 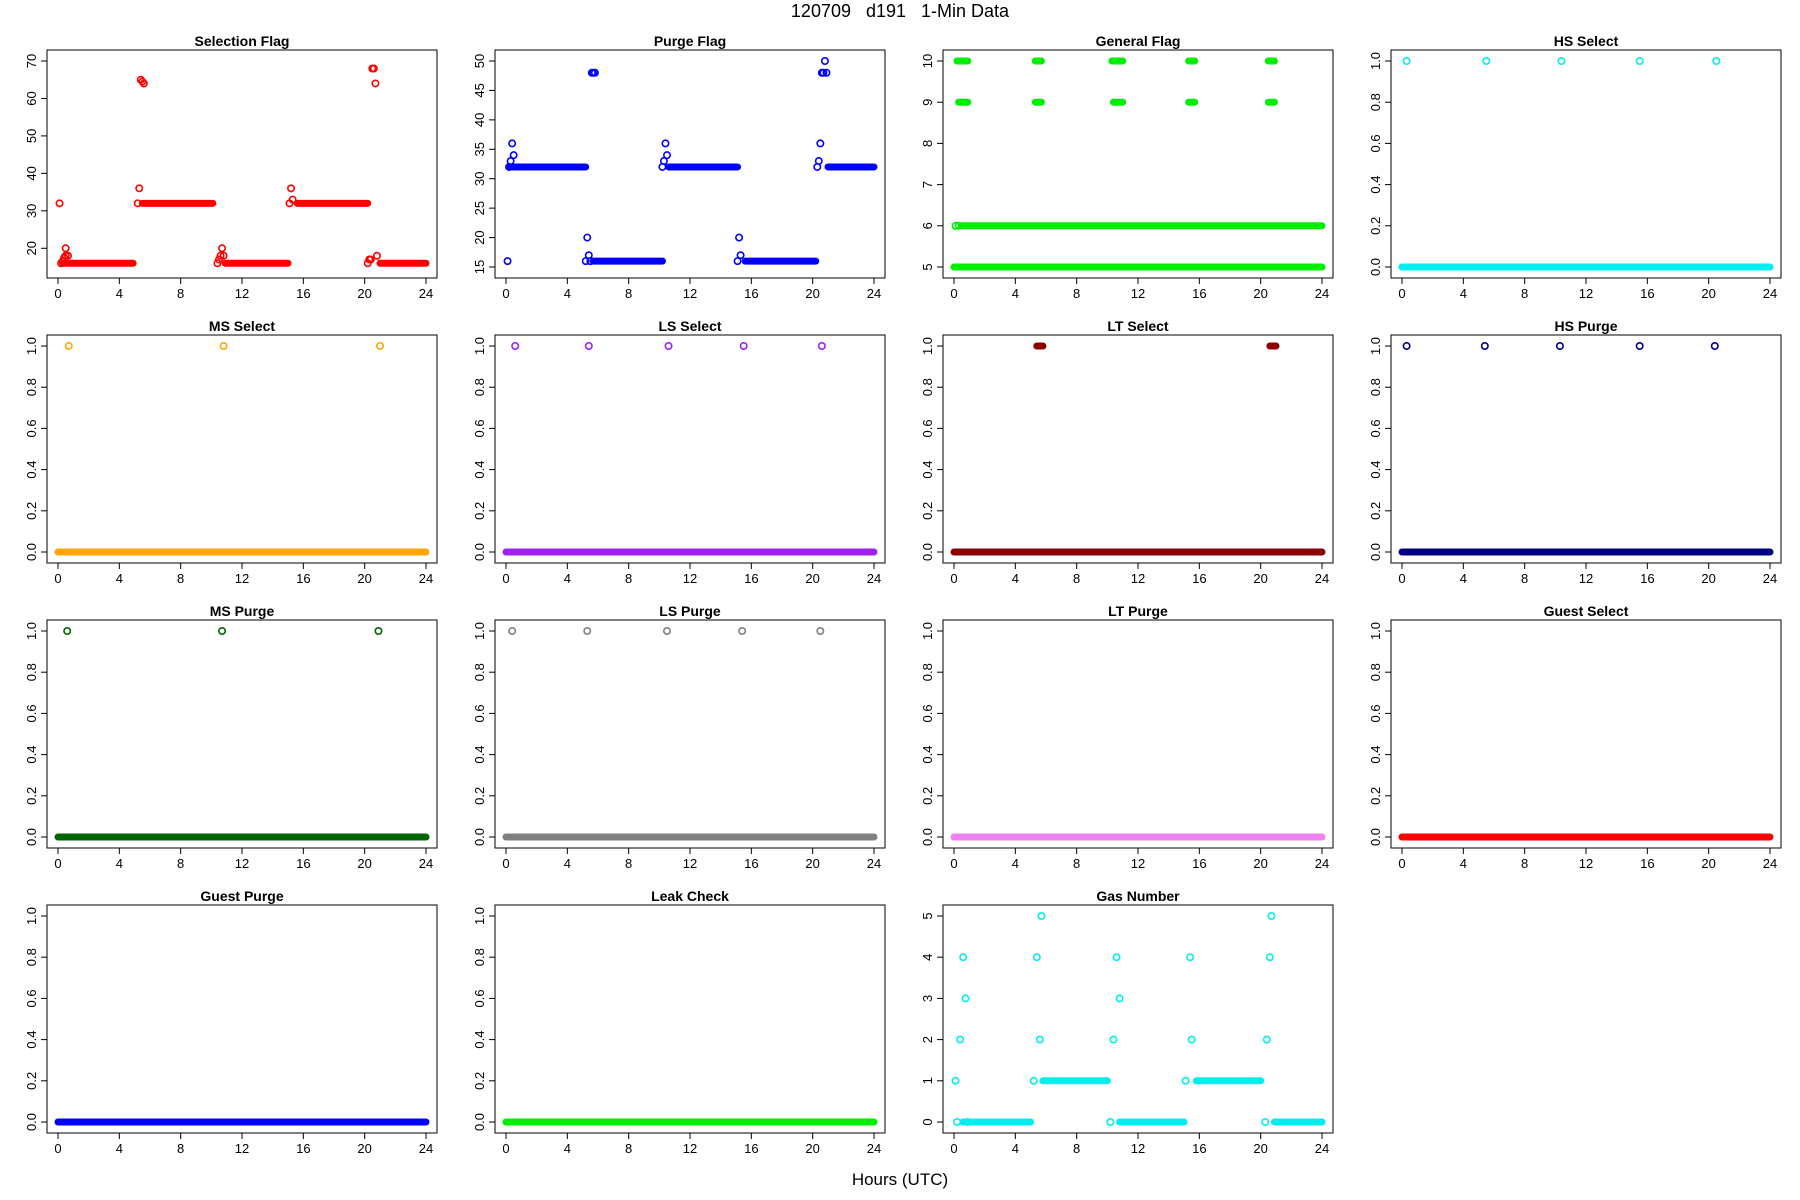 What do you see at coordinates (31, 211) in the screenshot?
I see `y-tick-label: 30` at bounding box center [31, 211].